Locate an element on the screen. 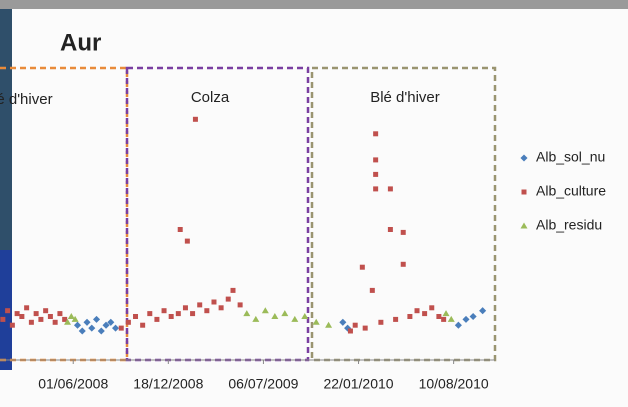 The image size is (628, 407). x-tick-label: 01/06/2008 is located at coordinates (73, 384).